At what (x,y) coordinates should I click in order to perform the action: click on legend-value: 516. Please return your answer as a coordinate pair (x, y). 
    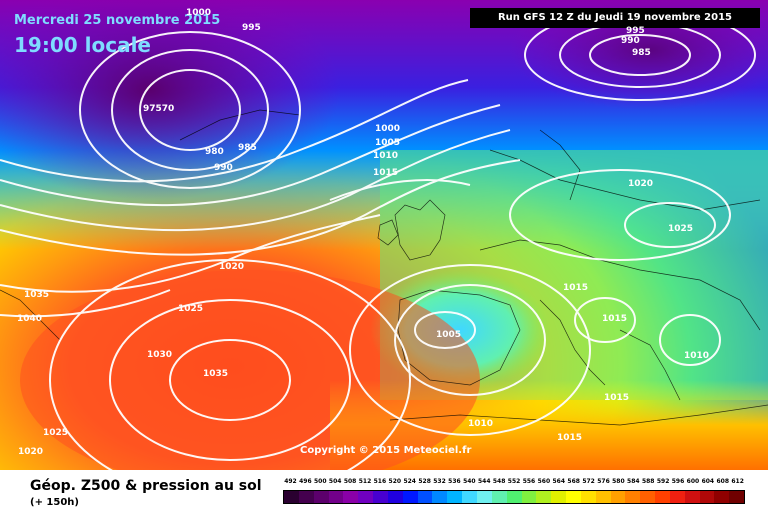
    Looking at the image, I should click on (380, 481).